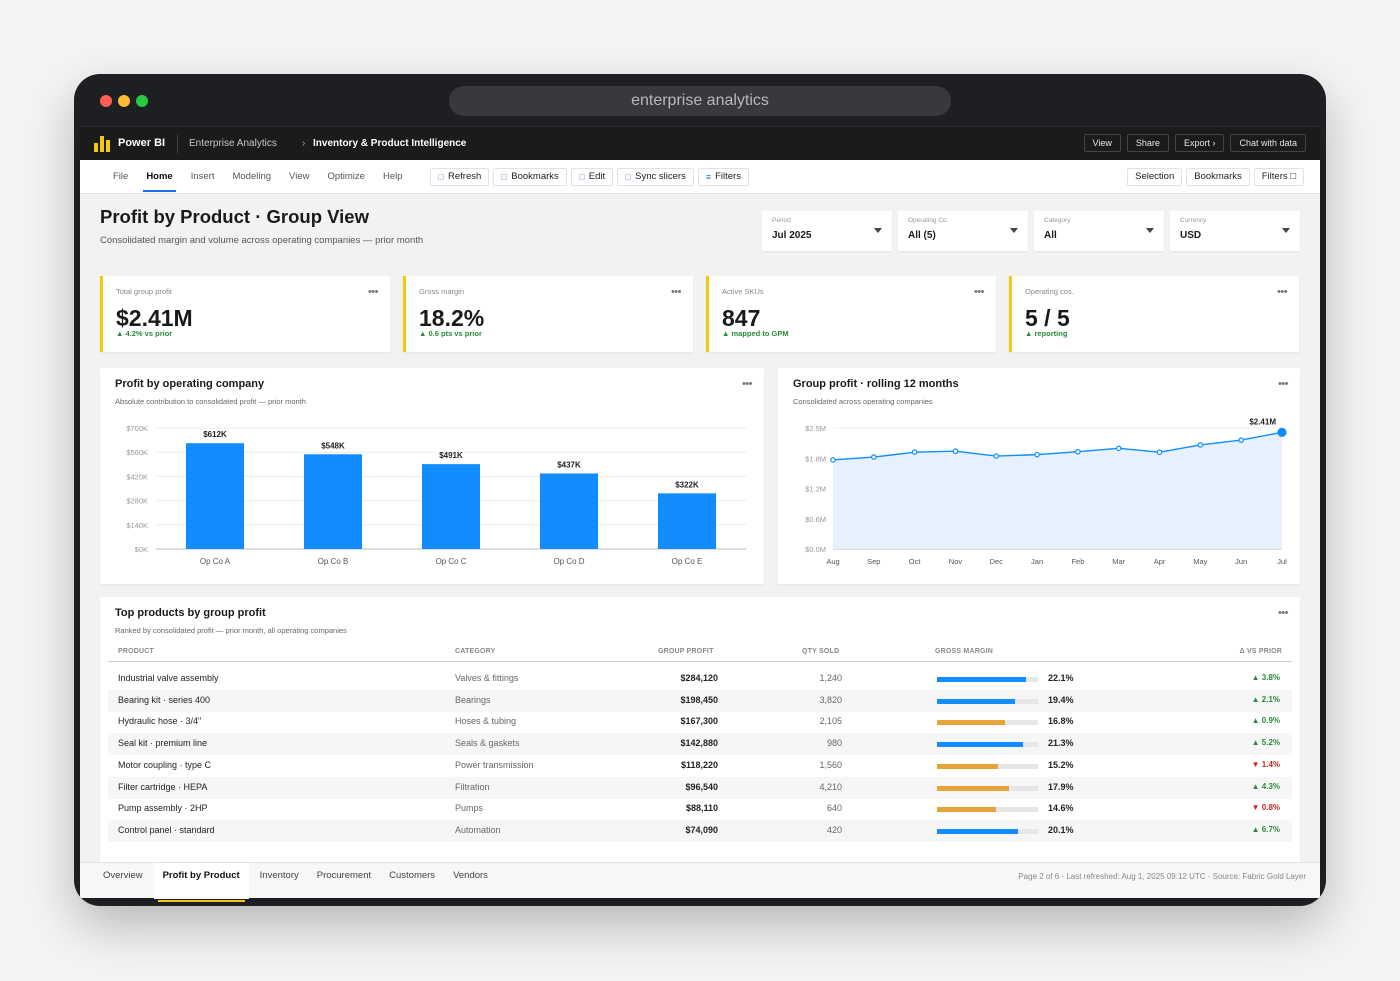  I want to click on address-bar: enterprise analytics, so click(700, 101).